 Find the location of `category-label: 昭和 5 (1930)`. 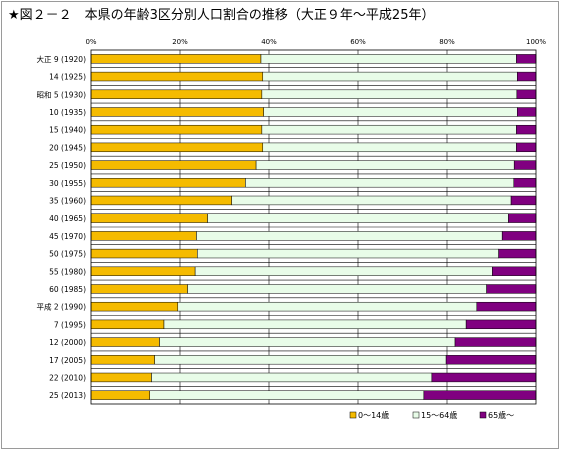

category-label: 昭和 5 (1930) is located at coordinates (62, 94).